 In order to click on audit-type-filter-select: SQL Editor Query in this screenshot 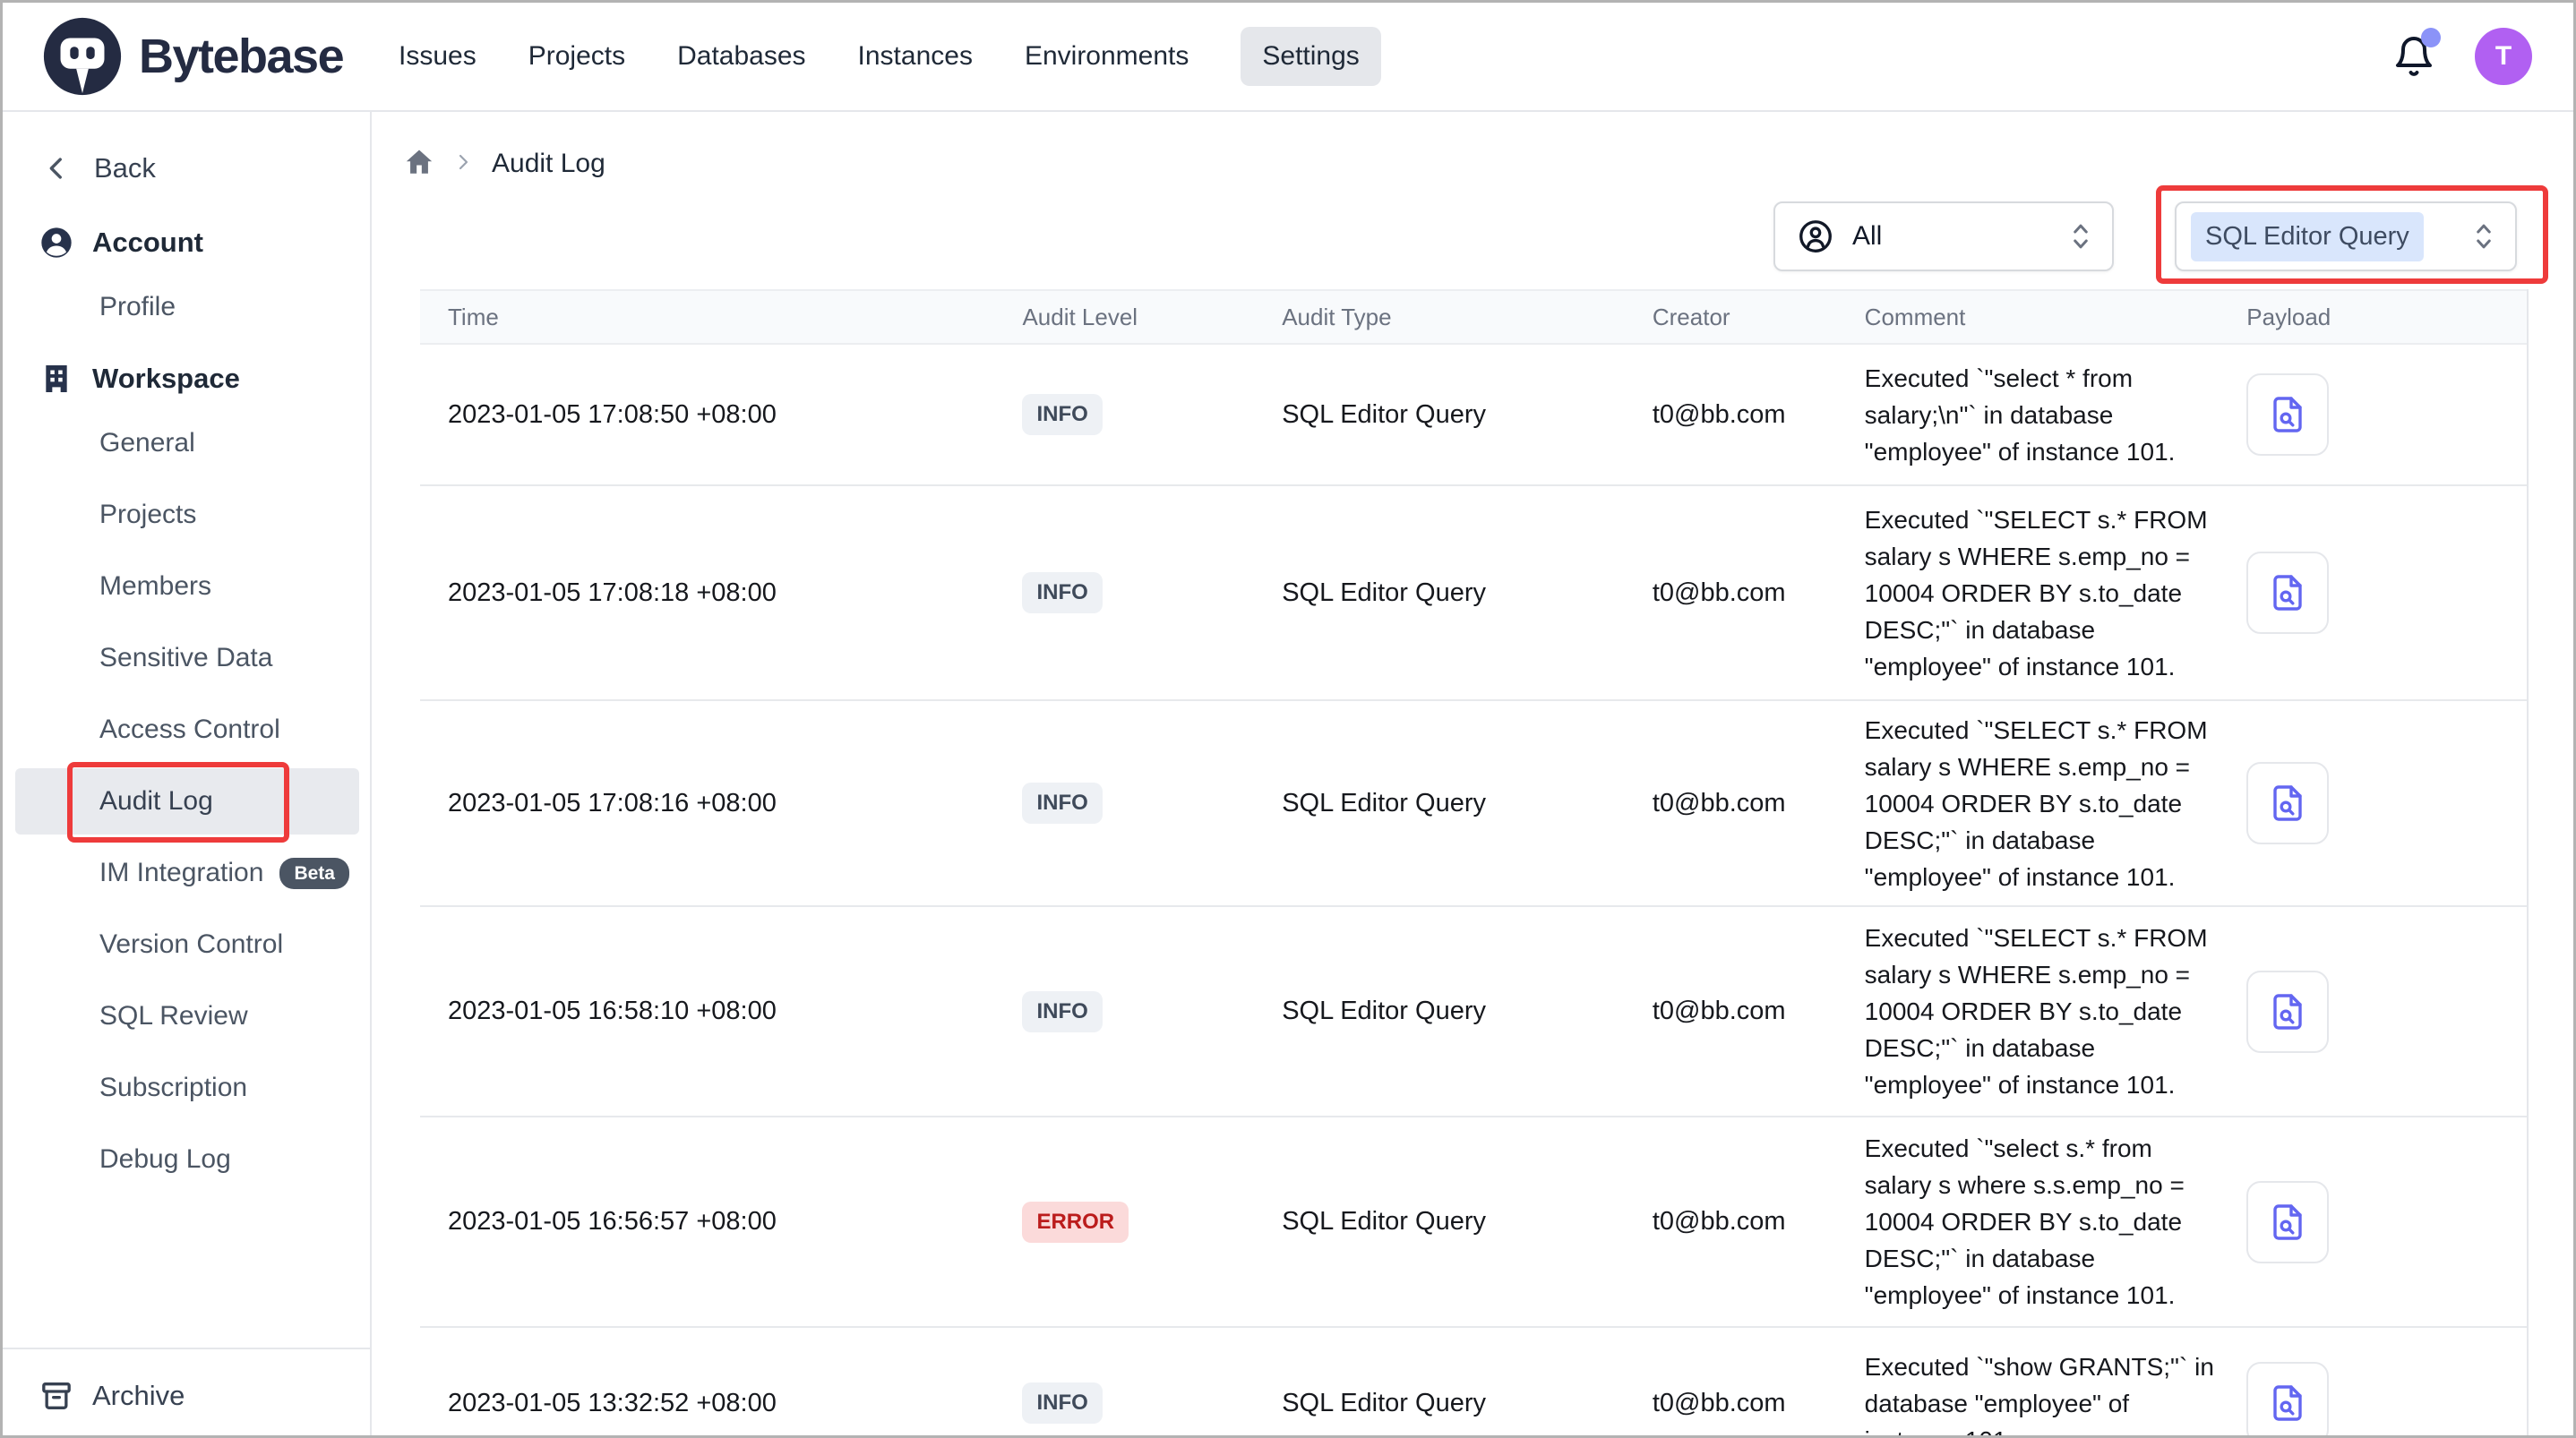, I will do `click(2346, 236)`.